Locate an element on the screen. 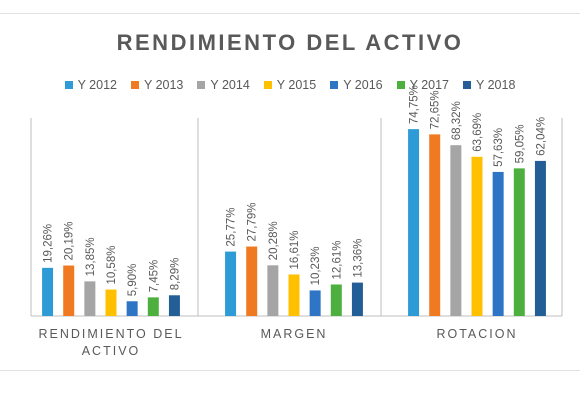 This screenshot has height=400, width=580. top-divider is located at coordinates (290, 13).